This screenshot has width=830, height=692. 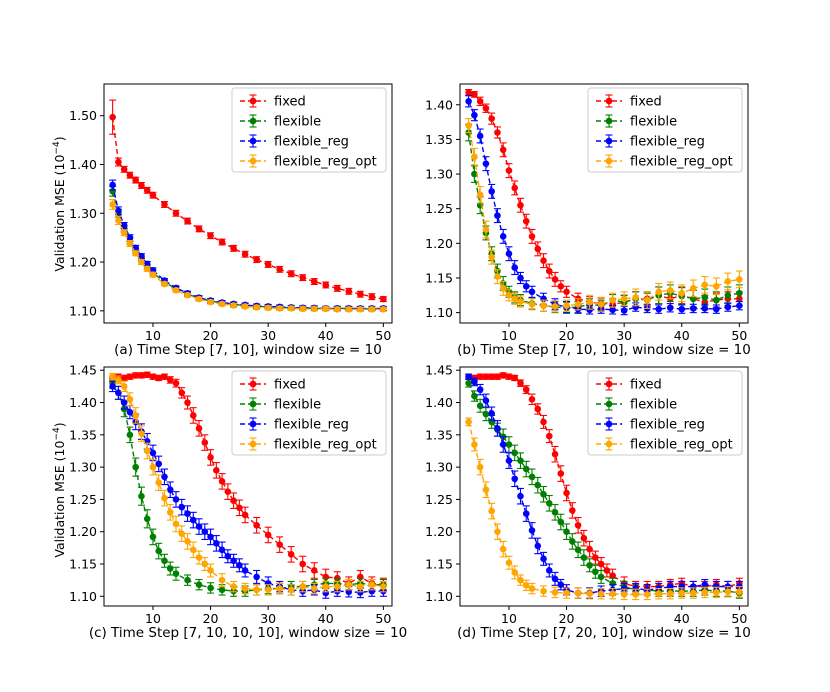 I want to click on x-tick-label: 40, so click(x=682, y=618).